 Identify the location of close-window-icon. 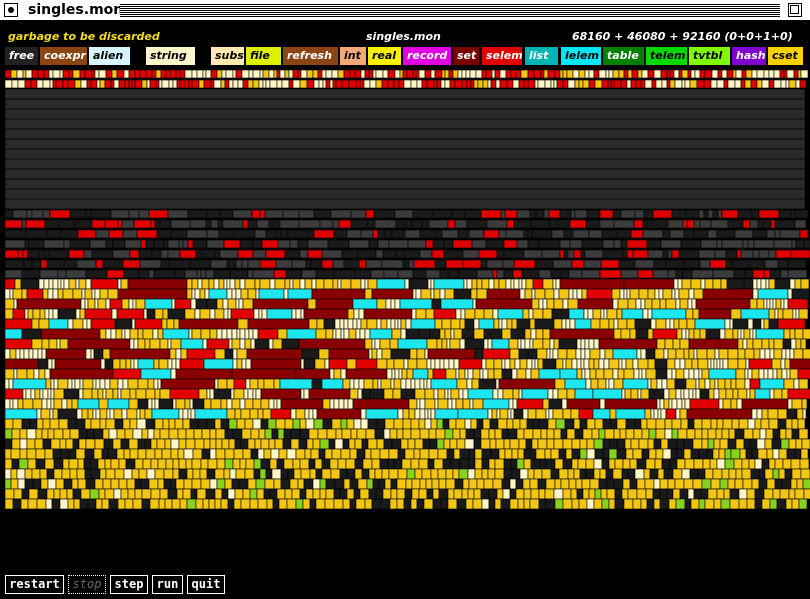
(11, 10).